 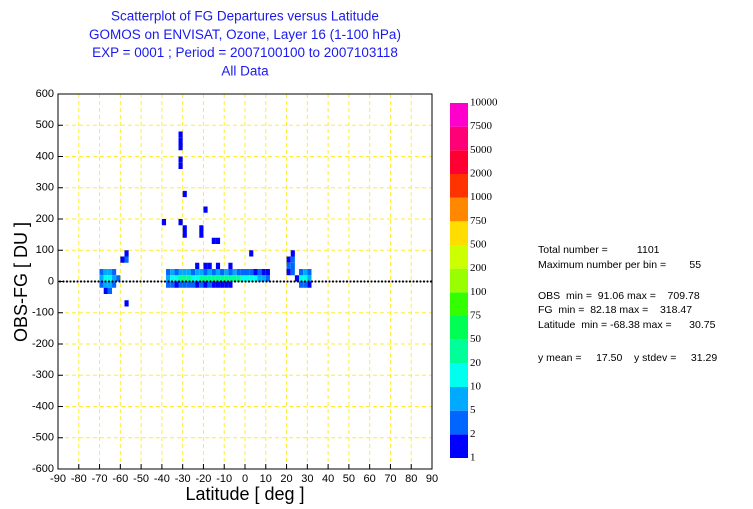 What do you see at coordinates (45, 188) in the screenshot?
I see `y-tick-label: 300` at bounding box center [45, 188].